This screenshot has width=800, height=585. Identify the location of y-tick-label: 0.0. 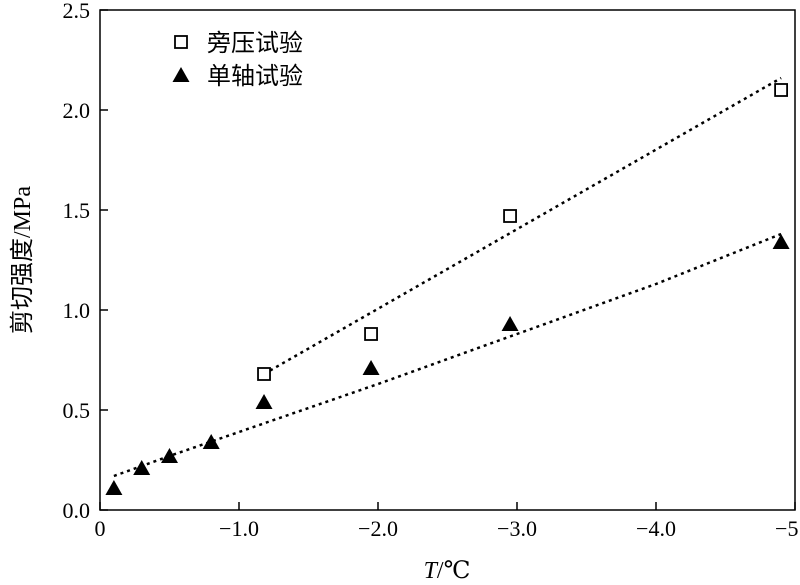
(77, 510).